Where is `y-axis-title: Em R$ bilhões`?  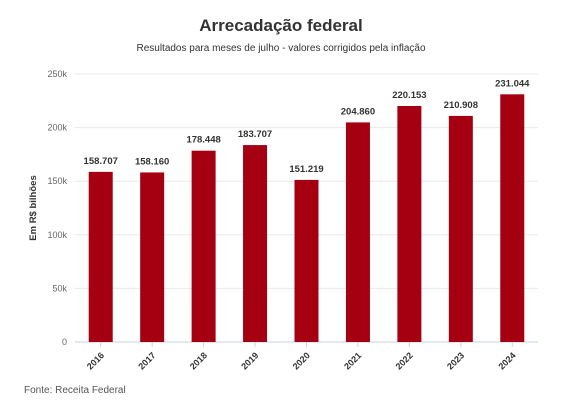 y-axis-title: Em R$ bilhões is located at coordinates (33, 207).